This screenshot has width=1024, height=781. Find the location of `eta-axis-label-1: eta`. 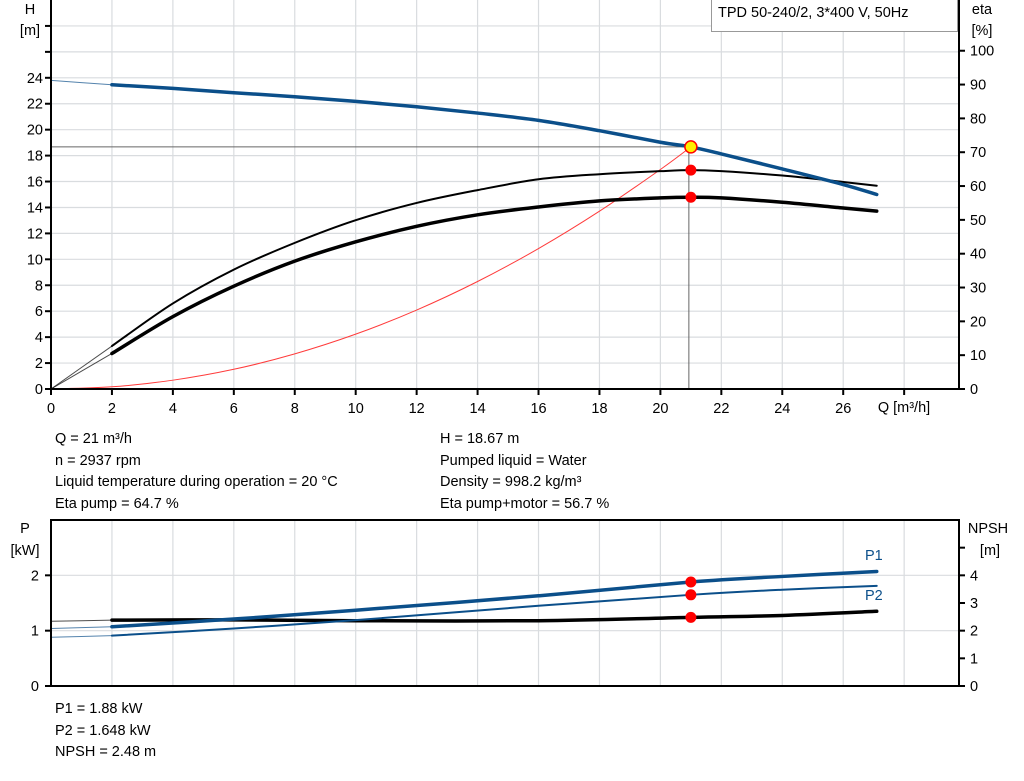

eta-axis-label-1: eta is located at coordinates (982, 10).